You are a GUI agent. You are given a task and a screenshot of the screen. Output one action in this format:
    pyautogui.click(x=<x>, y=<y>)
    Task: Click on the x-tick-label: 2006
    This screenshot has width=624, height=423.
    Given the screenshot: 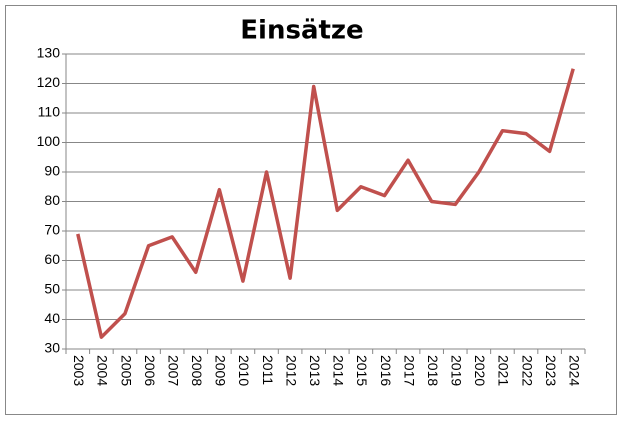 What is the action you would take?
    pyautogui.click(x=150, y=370)
    